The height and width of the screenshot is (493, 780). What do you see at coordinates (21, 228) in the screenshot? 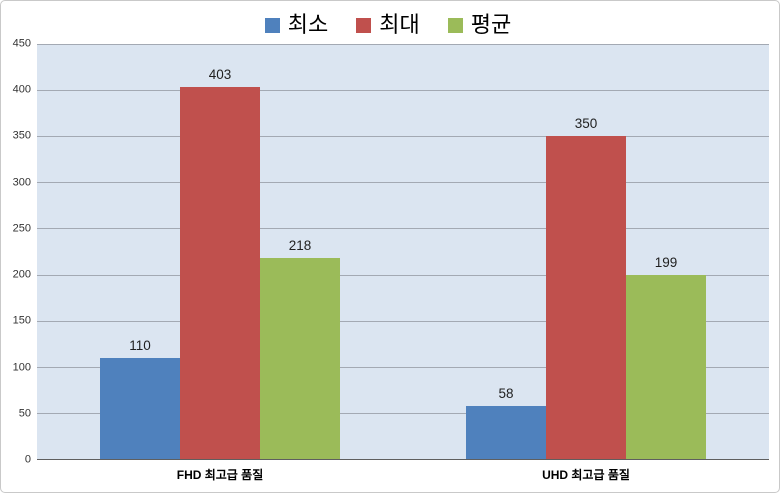
I see `y-tick-label: 250` at bounding box center [21, 228].